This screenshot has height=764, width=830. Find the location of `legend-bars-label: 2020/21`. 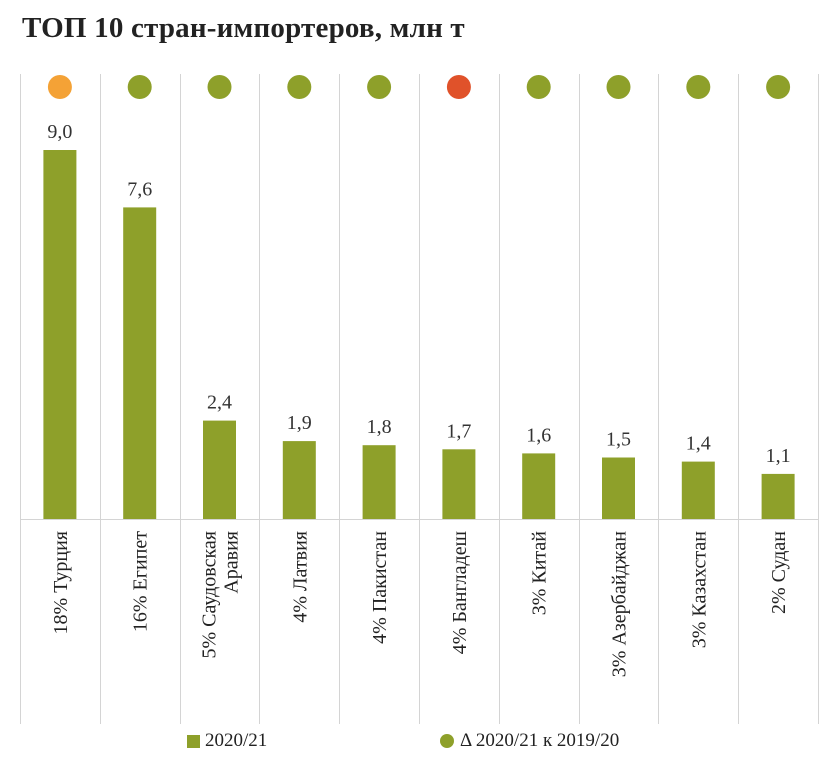

legend-bars-label: 2020/21 is located at coordinates (236, 740).